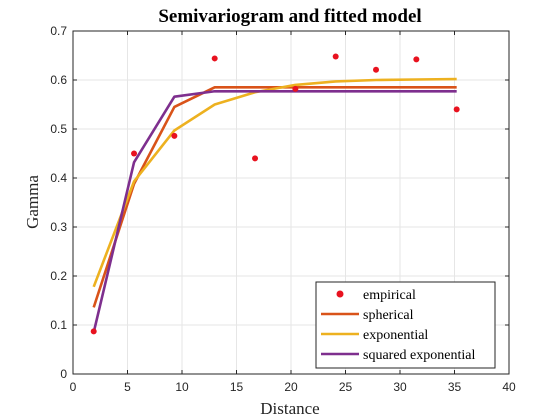  What do you see at coordinates (340, 294) in the screenshot?
I see `legend-marker-empirical` at bounding box center [340, 294].